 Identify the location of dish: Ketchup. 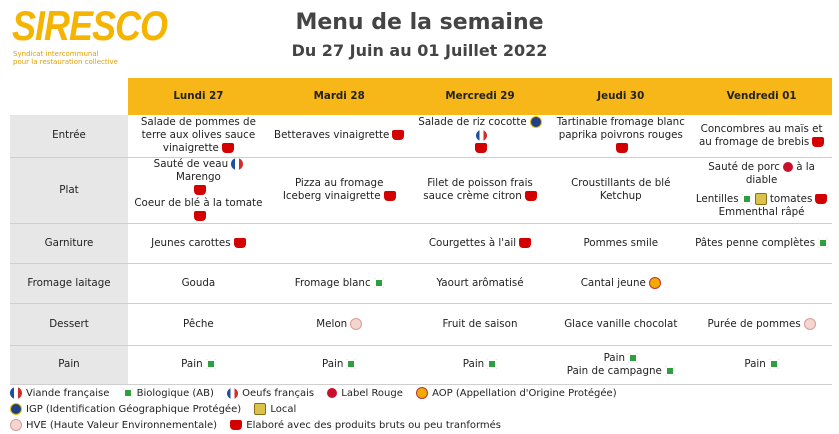
(620, 196).